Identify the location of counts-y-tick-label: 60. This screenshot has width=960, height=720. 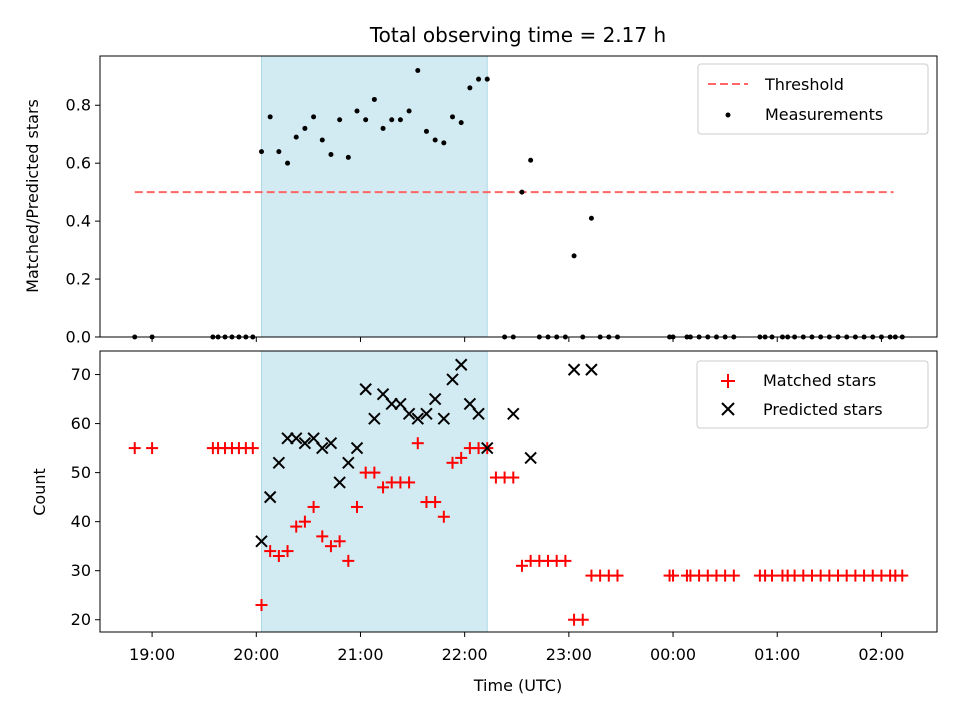
(81, 423).